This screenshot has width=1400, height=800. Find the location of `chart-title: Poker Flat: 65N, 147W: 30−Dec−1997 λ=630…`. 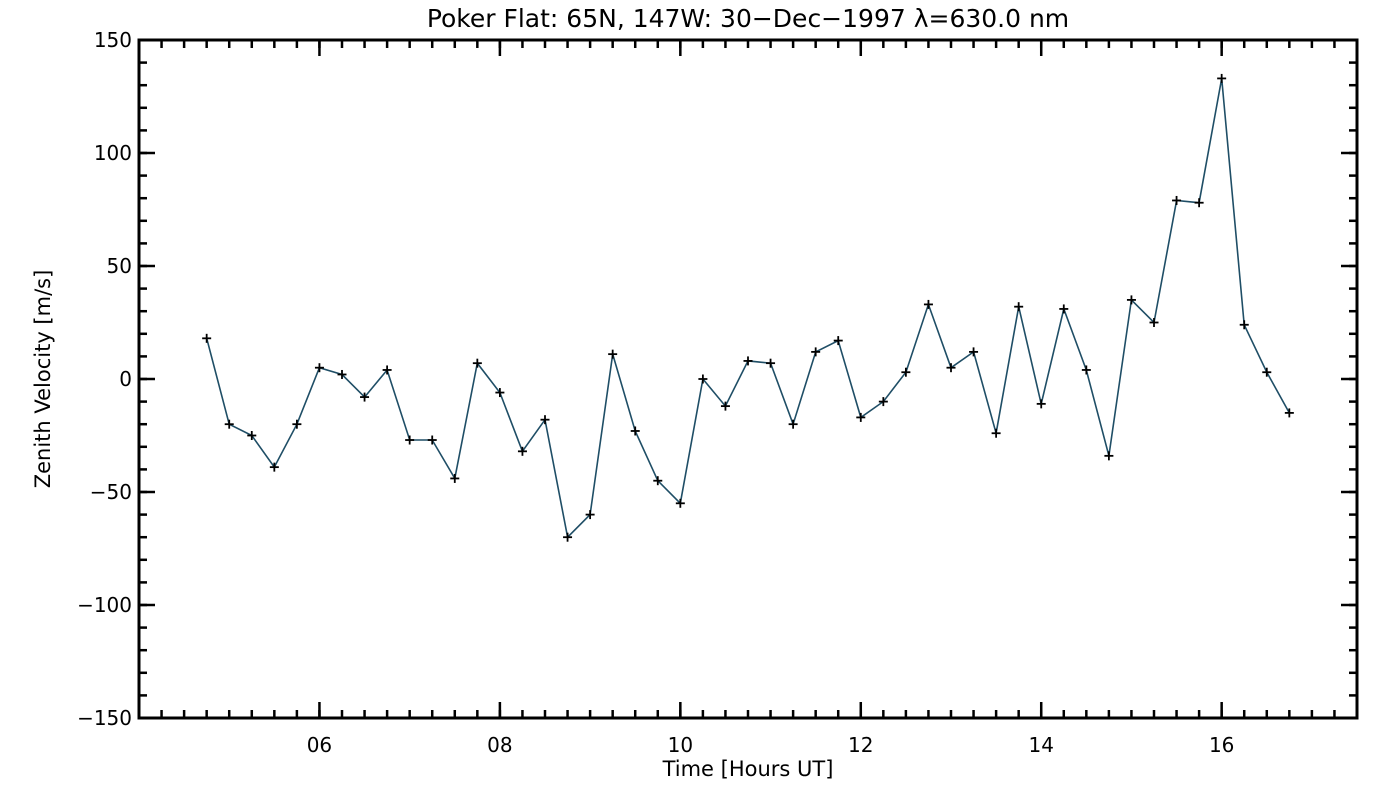

chart-title: Poker Flat: 65N, 147W: 30−Dec−1997 λ=630… is located at coordinates (748, 18).